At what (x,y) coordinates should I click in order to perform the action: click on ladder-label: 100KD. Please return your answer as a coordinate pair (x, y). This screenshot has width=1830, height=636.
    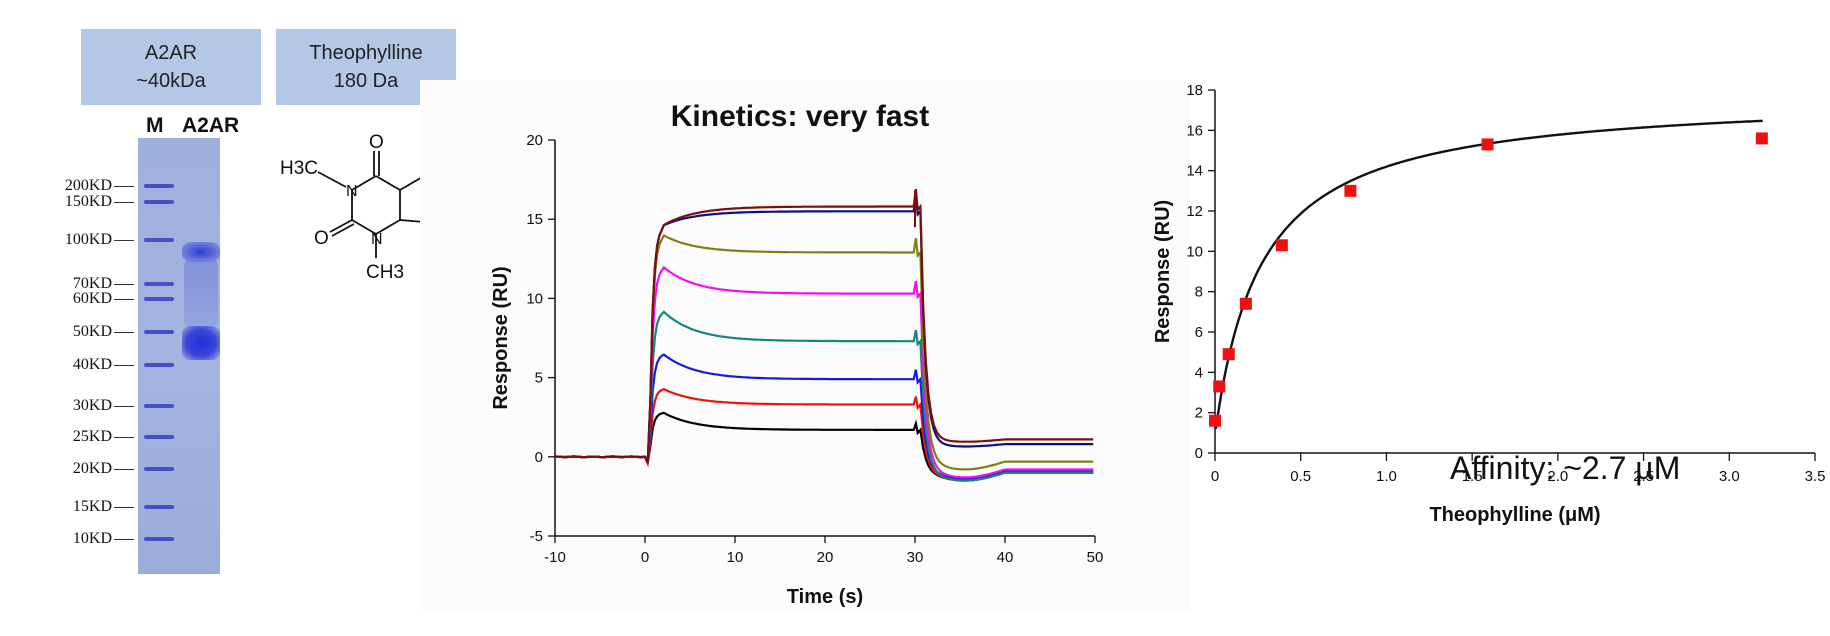
    Looking at the image, I should click on (88, 239).